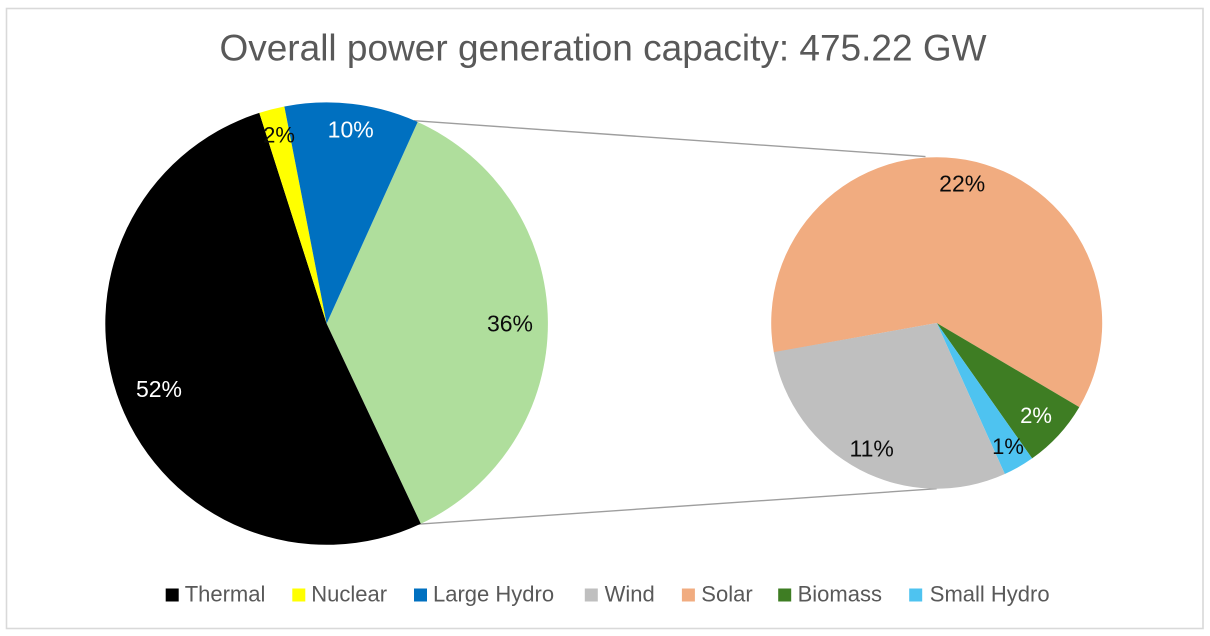  What do you see at coordinates (630, 594) in the screenshot?
I see `svg-text: Wind` at bounding box center [630, 594].